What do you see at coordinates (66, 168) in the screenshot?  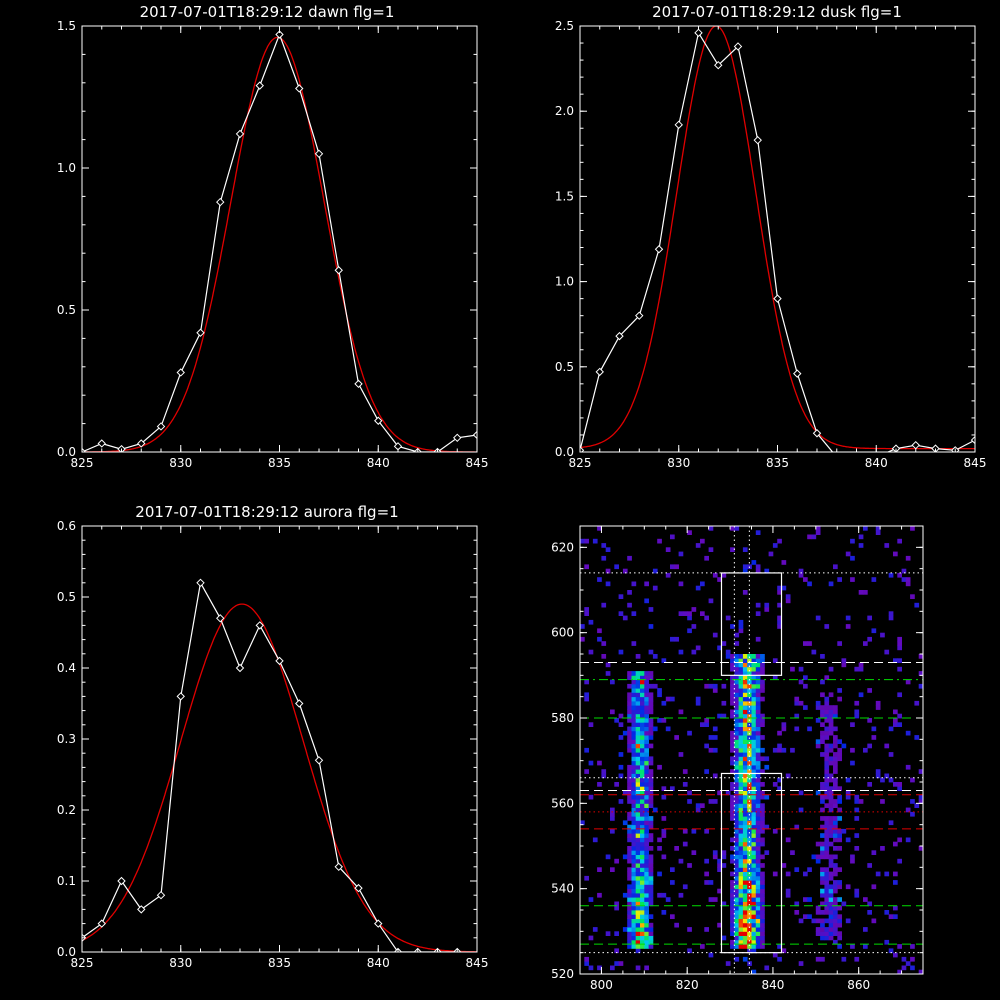 I see `y-tick-label: 1.0` at bounding box center [66, 168].